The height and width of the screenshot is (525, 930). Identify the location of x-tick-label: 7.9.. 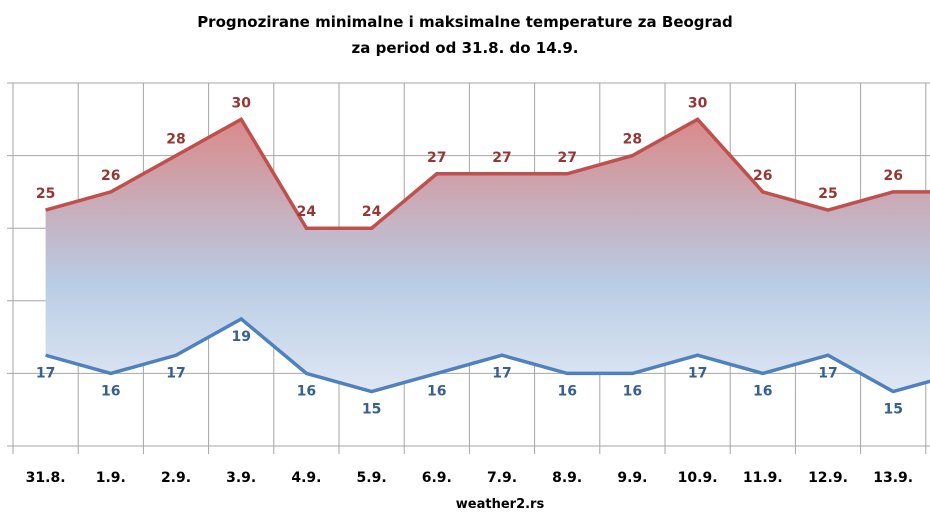
(502, 478).